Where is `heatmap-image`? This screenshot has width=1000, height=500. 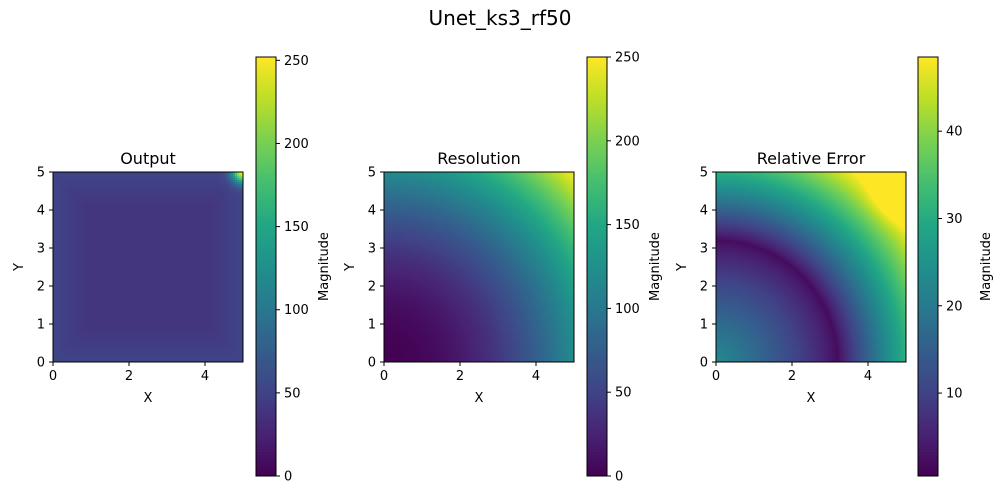
heatmap-image is located at coordinates (148, 267).